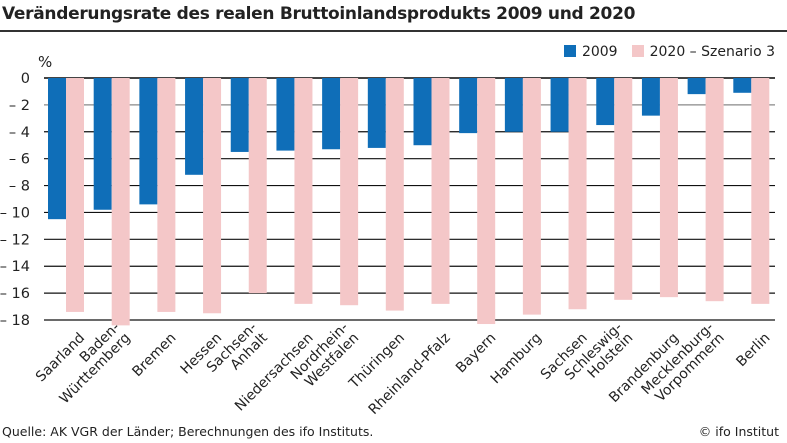 The height and width of the screenshot is (443, 787). Describe the element at coordinates (25, 79) in the screenshot. I see `y-tick-label: 0` at that location.